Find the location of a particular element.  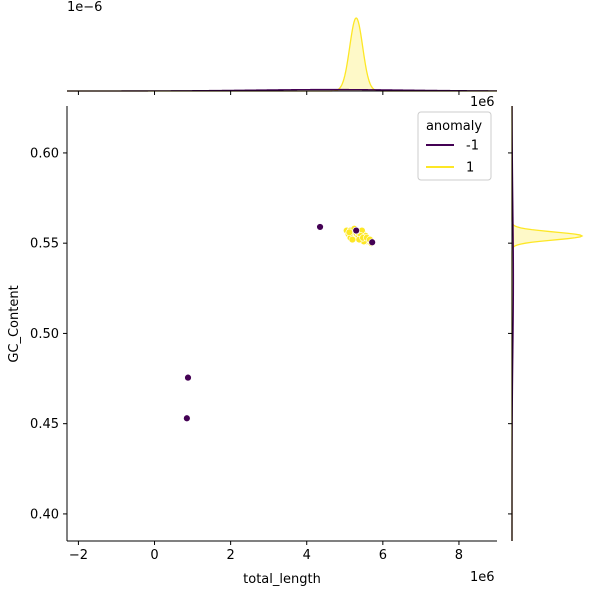

y-axis-label: GC_Content is located at coordinates (14, 323).